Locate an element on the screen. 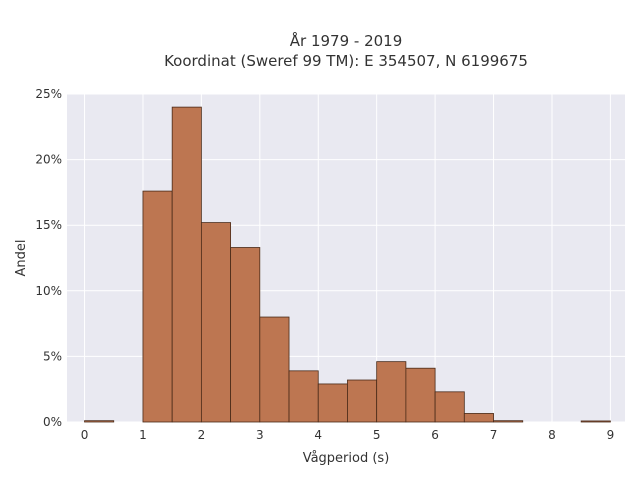 The height and width of the screenshot is (480, 640). x-tick-label: 0 is located at coordinates (85, 435).